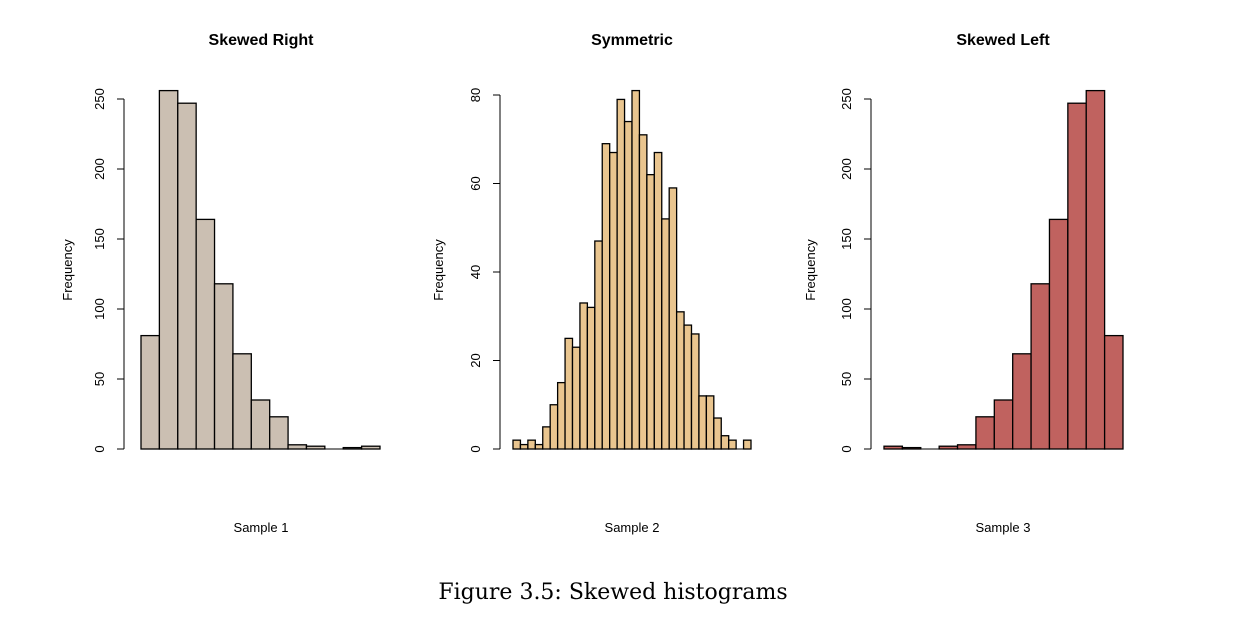 This screenshot has height=634, width=1256. Describe the element at coordinates (613, 592) in the screenshot. I see `figure-caption: Figure 3.5: Skewed histograms` at that location.